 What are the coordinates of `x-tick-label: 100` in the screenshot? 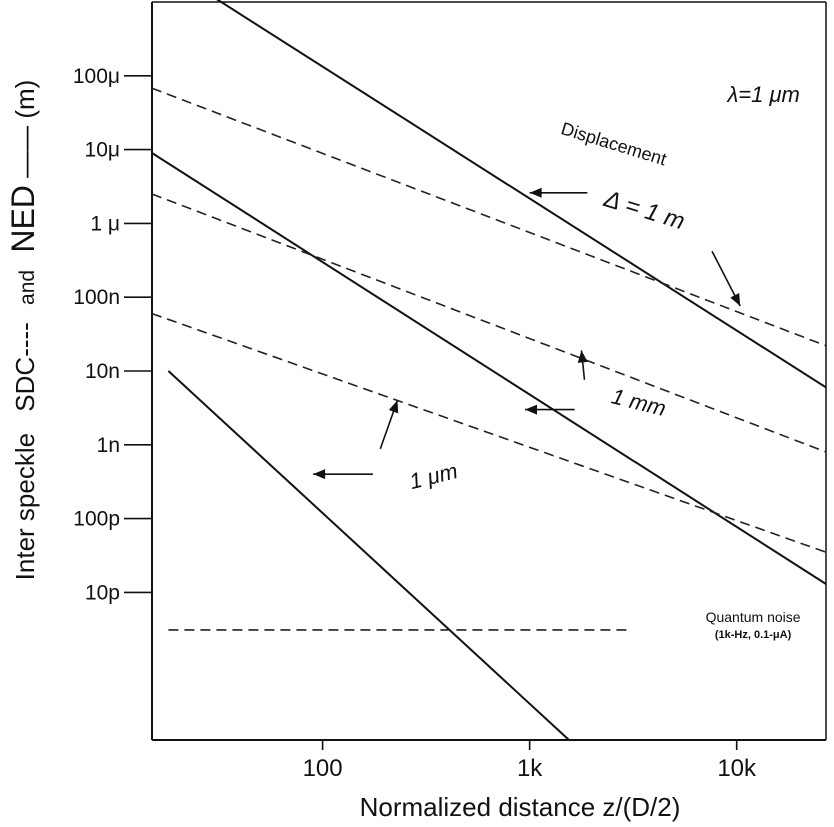 It's located at (323, 768).